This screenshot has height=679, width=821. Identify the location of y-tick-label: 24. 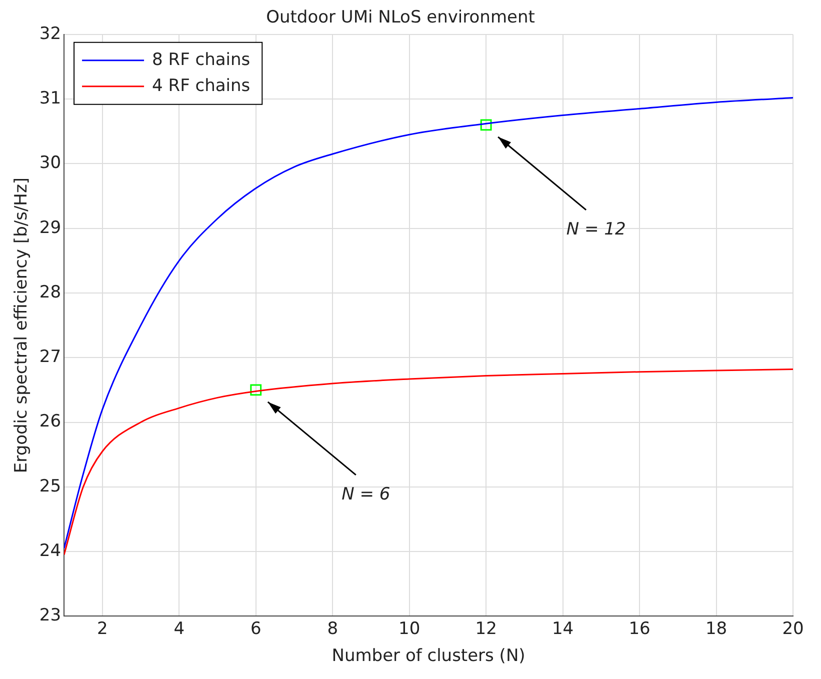
(50, 550).